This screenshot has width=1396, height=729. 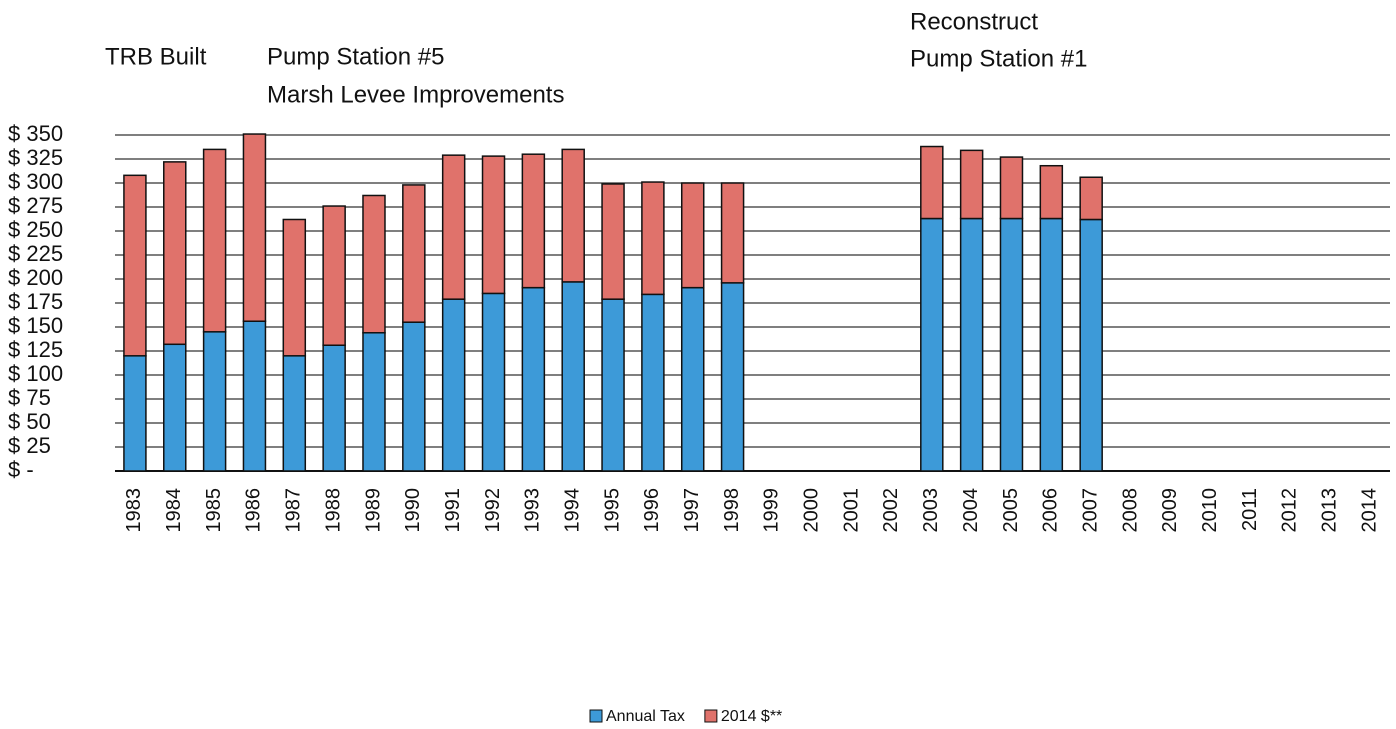 What do you see at coordinates (533, 510) in the screenshot?
I see `x-tick-label: 1993` at bounding box center [533, 510].